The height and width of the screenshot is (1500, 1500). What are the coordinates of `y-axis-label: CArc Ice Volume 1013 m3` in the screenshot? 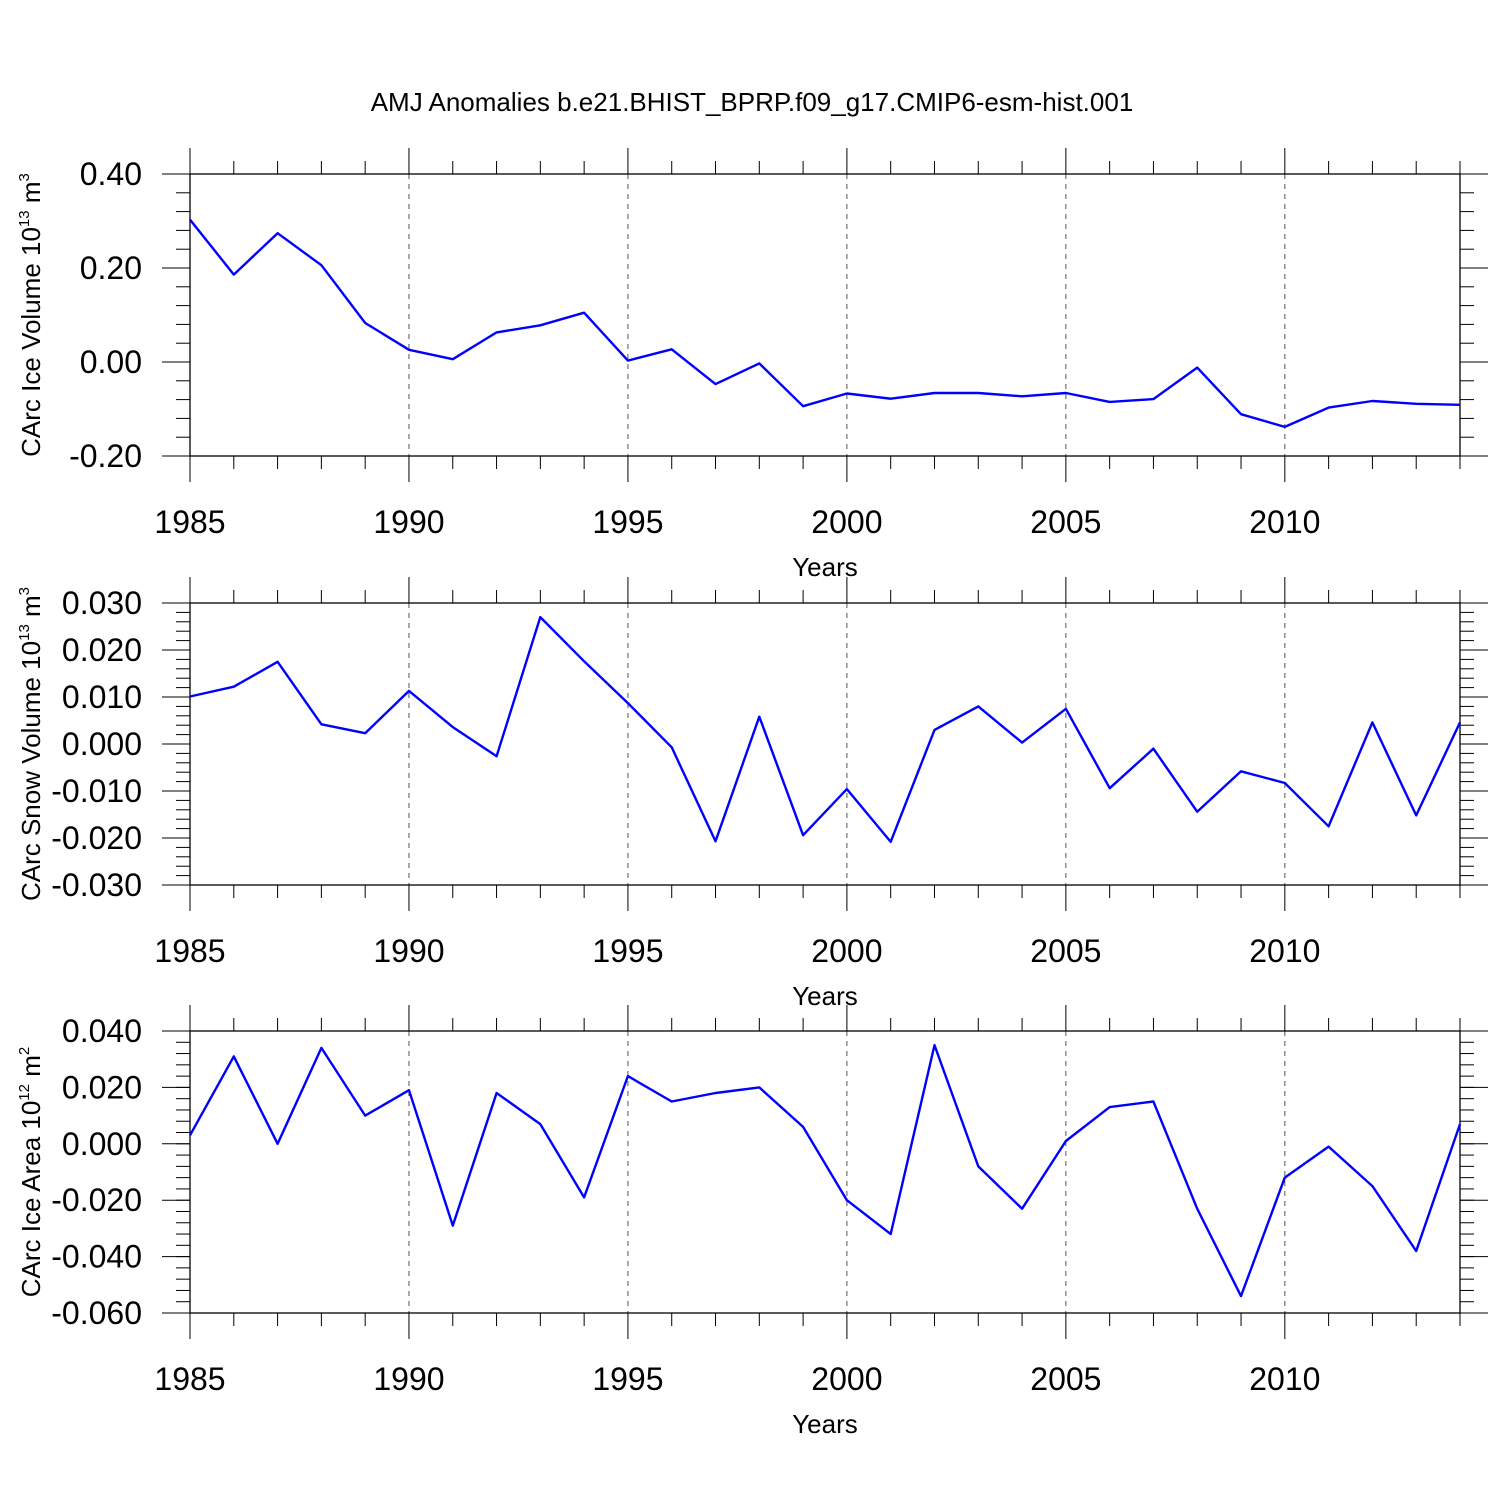 It's located at (31, 315).